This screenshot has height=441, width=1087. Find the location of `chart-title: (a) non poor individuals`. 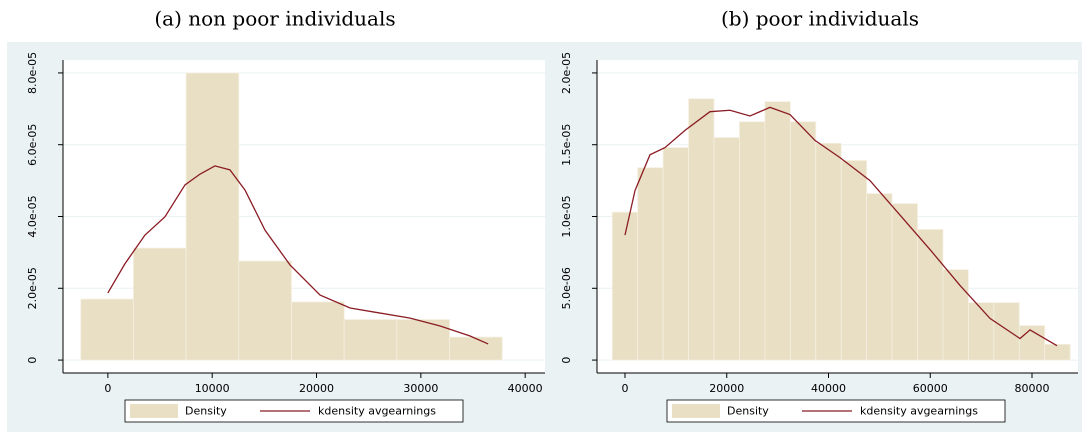

chart-title: (a) non poor individuals is located at coordinates (274, 19).